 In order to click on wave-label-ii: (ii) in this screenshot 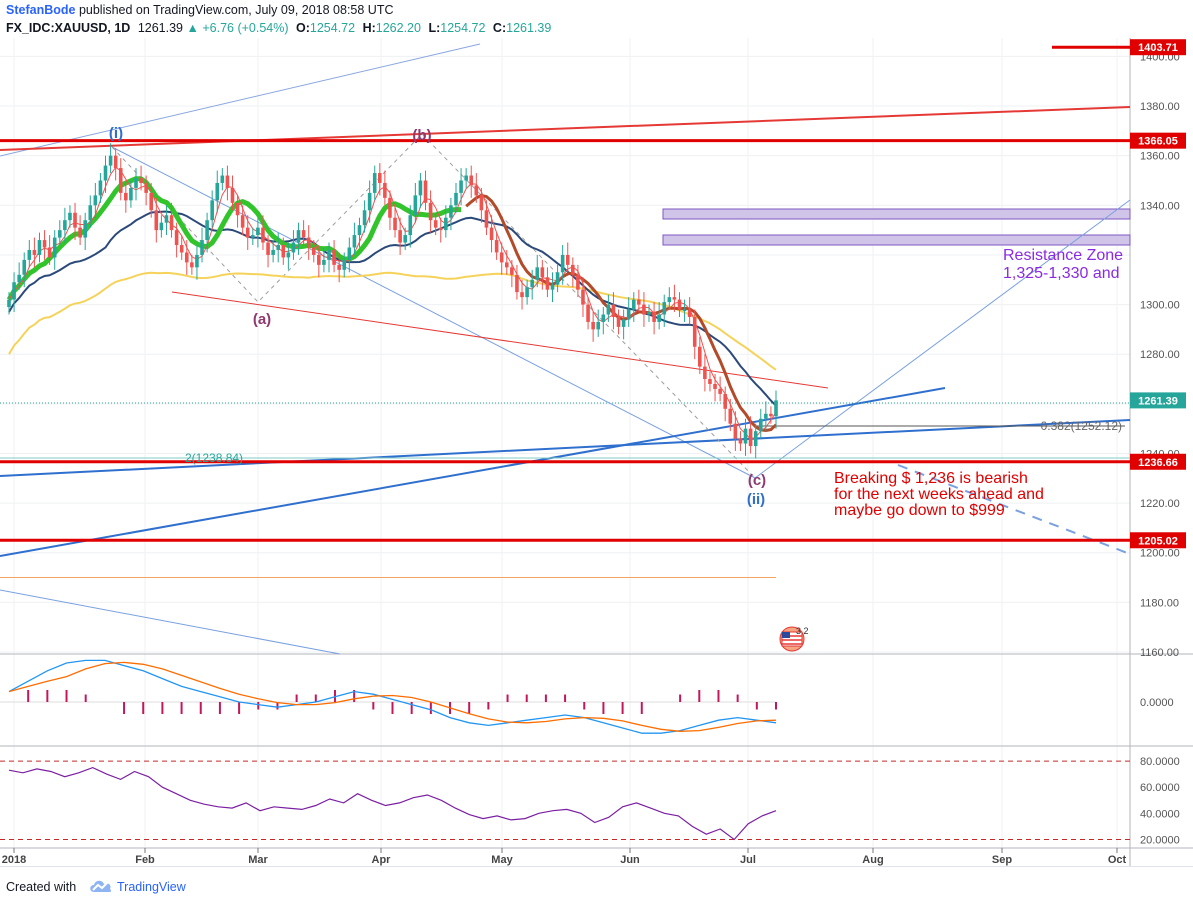, I will do `click(756, 499)`.